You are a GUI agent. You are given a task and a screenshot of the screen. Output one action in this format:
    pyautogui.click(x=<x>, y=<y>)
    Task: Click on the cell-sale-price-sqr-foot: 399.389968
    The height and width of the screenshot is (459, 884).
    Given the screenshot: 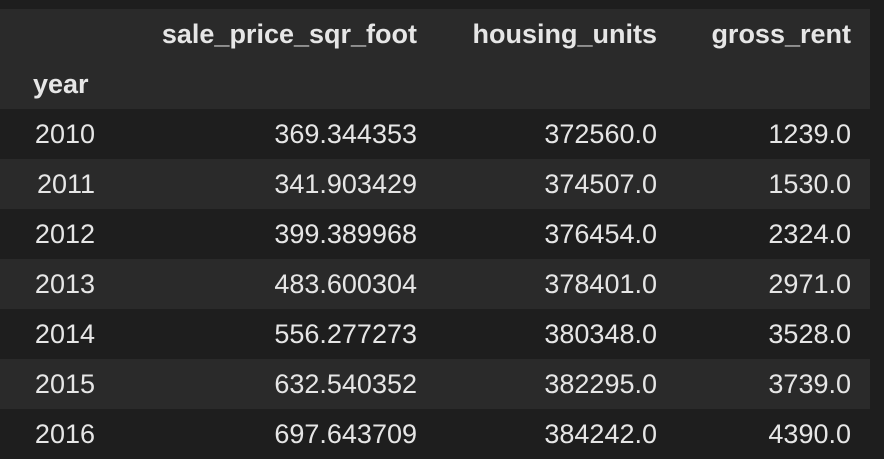 What is the action you would take?
    pyautogui.click(x=345, y=234)
    